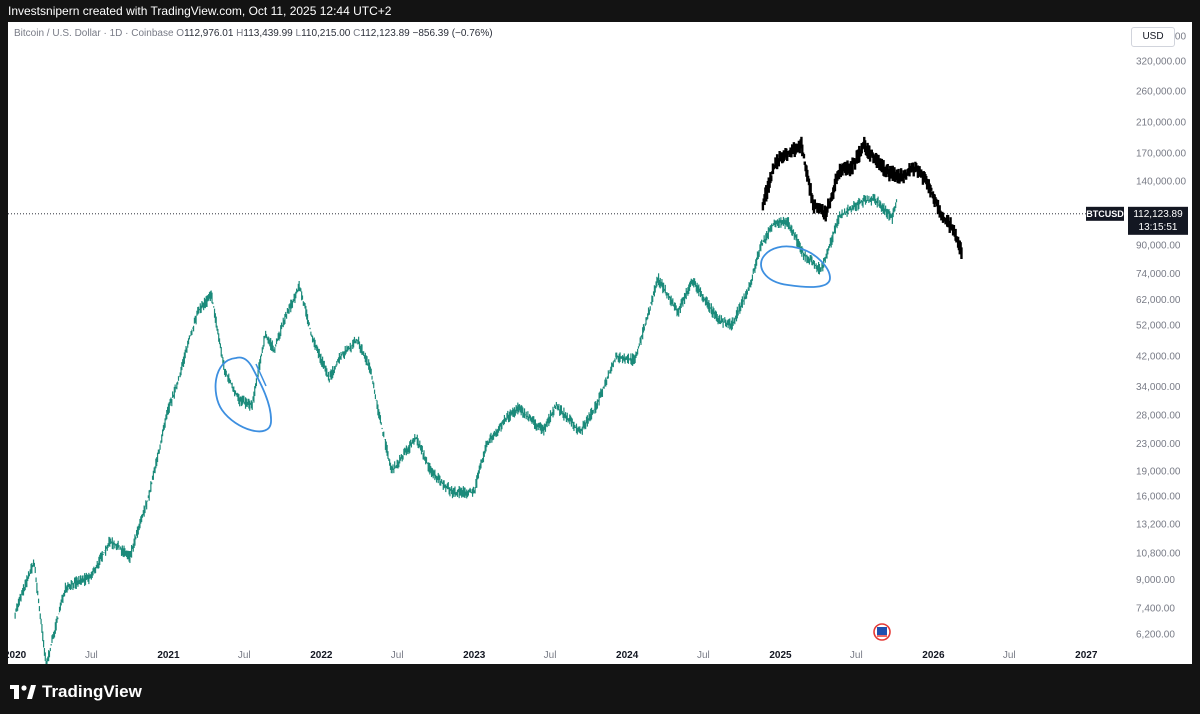 Image resolution: width=1200 pixels, height=714 pixels. Describe the element at coordinates (1158, 525) in the screenshot. I see `y-tick-label: 13,200.00` at that location.